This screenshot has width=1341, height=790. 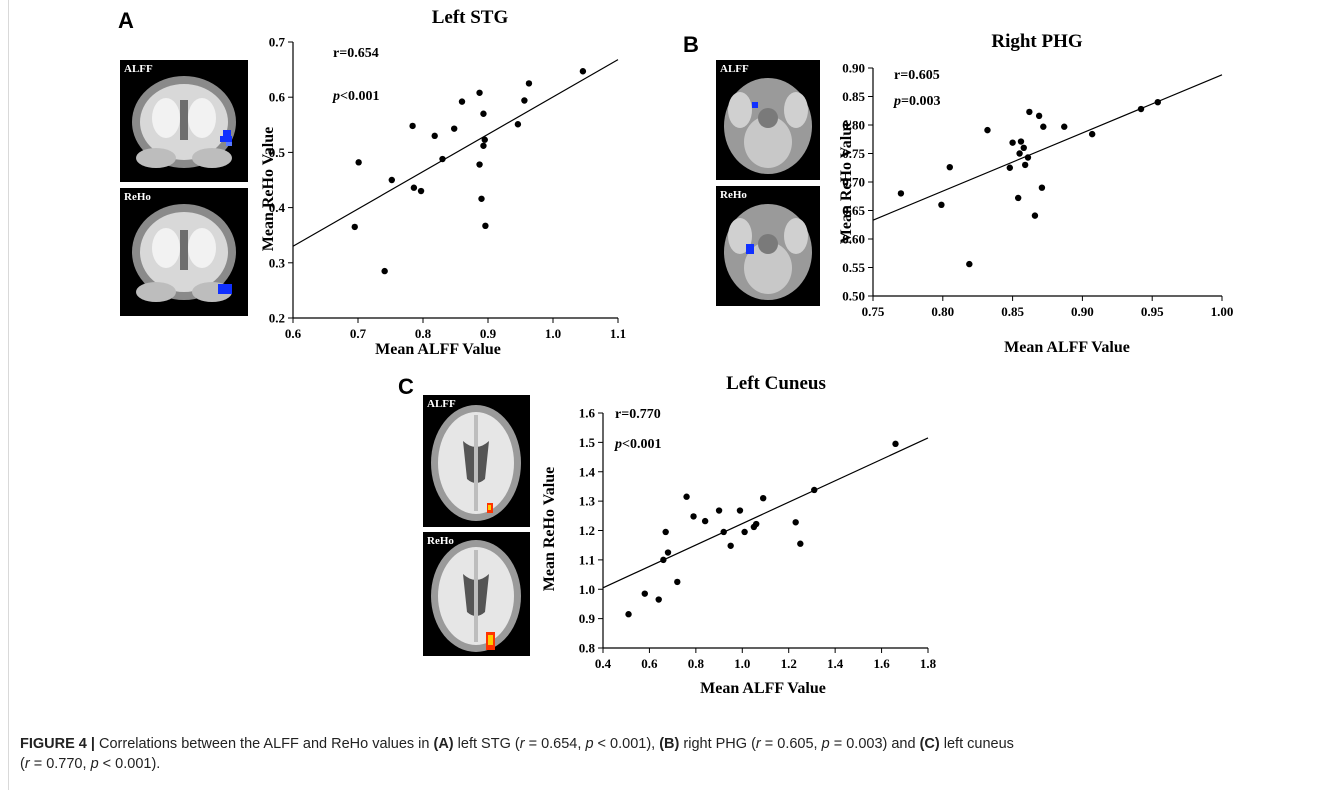 I want to click on caption-text: < 0.001)., so click(x=129, y=764).